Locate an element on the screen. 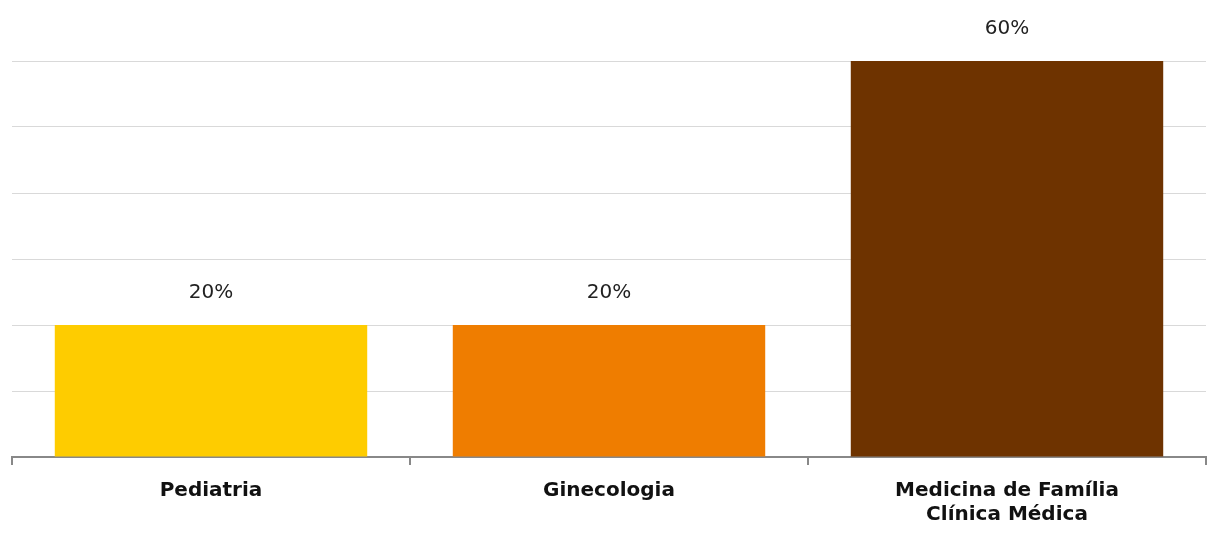 The width and height of the screenshot is (1216, 545). x-tick-label: Ginecologia is located at coordinates (609, 489).